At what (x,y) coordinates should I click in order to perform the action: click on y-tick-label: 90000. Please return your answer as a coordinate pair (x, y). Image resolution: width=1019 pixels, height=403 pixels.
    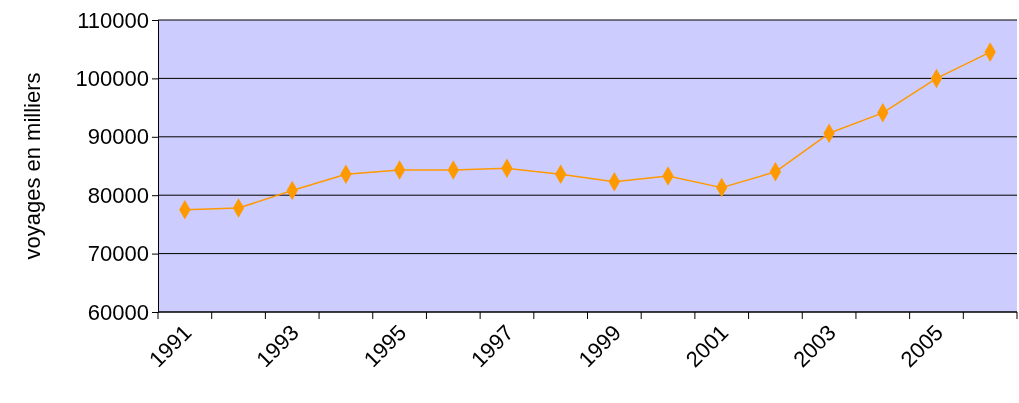
    Looking at the image, I should click on (118, 137).